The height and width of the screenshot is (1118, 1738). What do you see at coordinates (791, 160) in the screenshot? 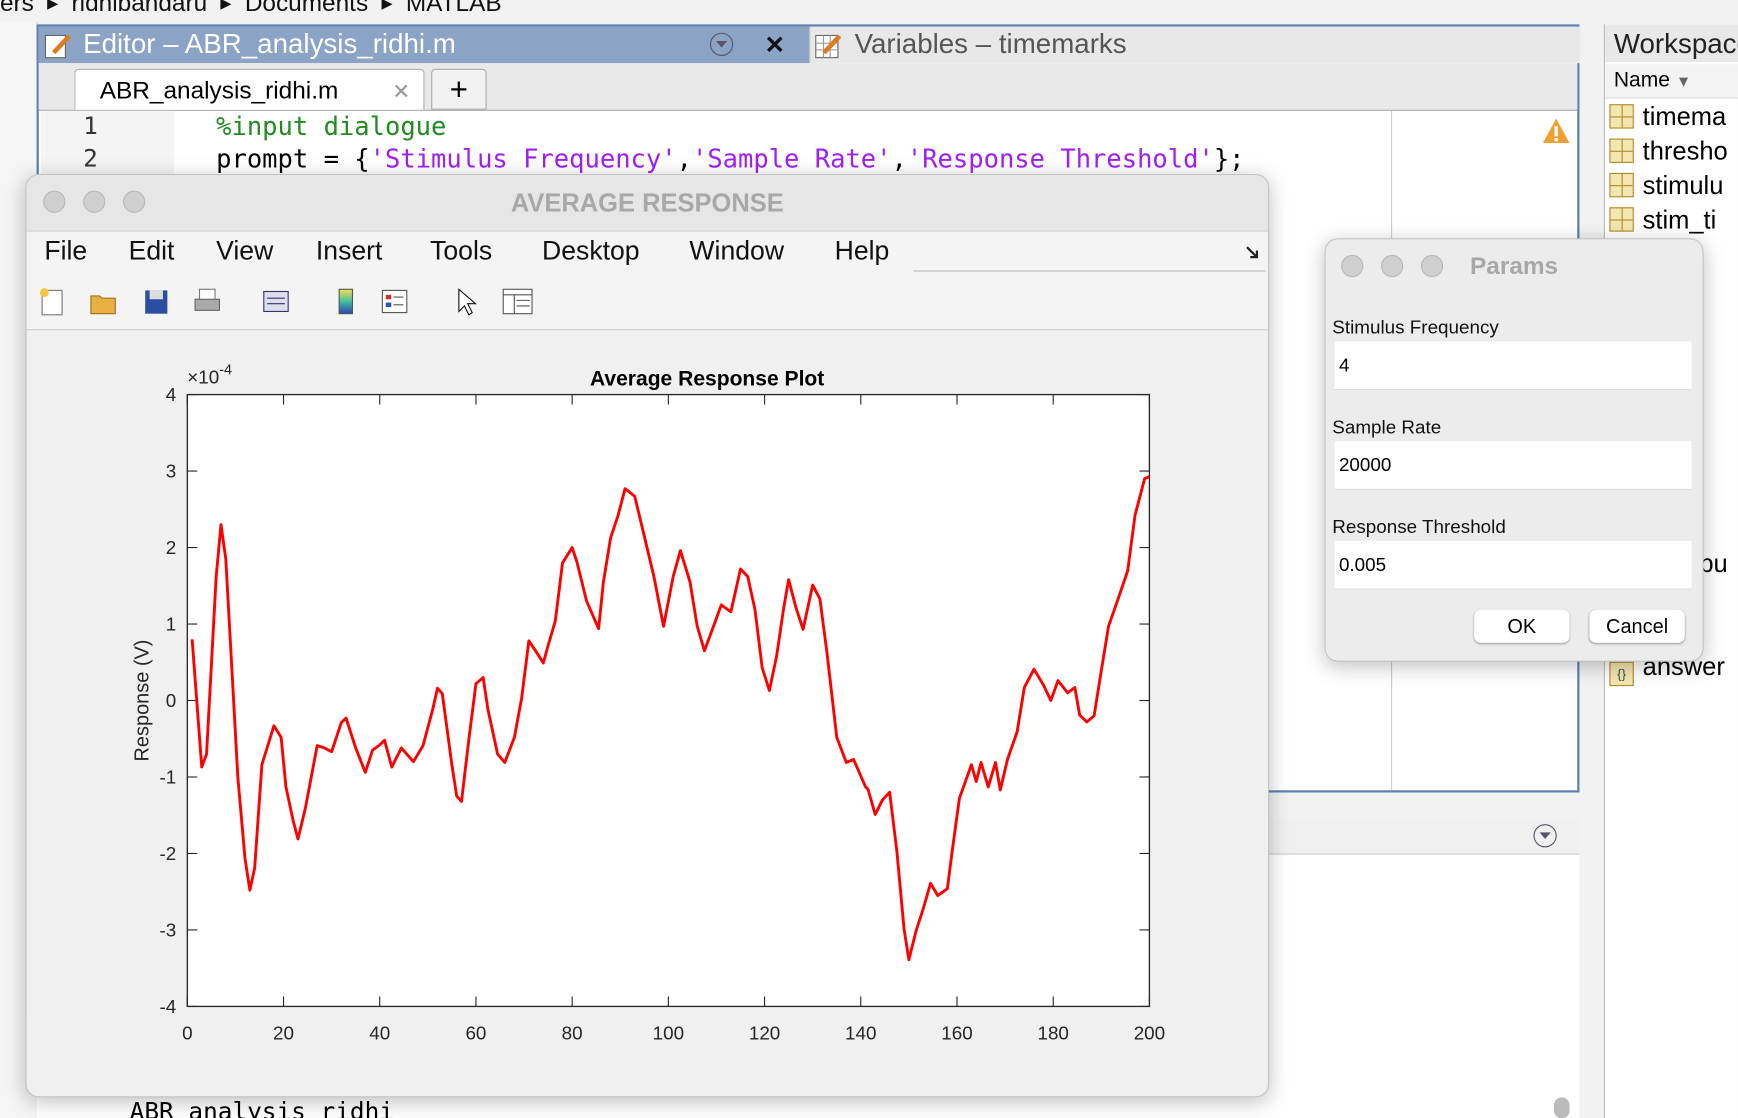
I see `code-token: 'Sample Rate'` at bounding box center [791, 160].